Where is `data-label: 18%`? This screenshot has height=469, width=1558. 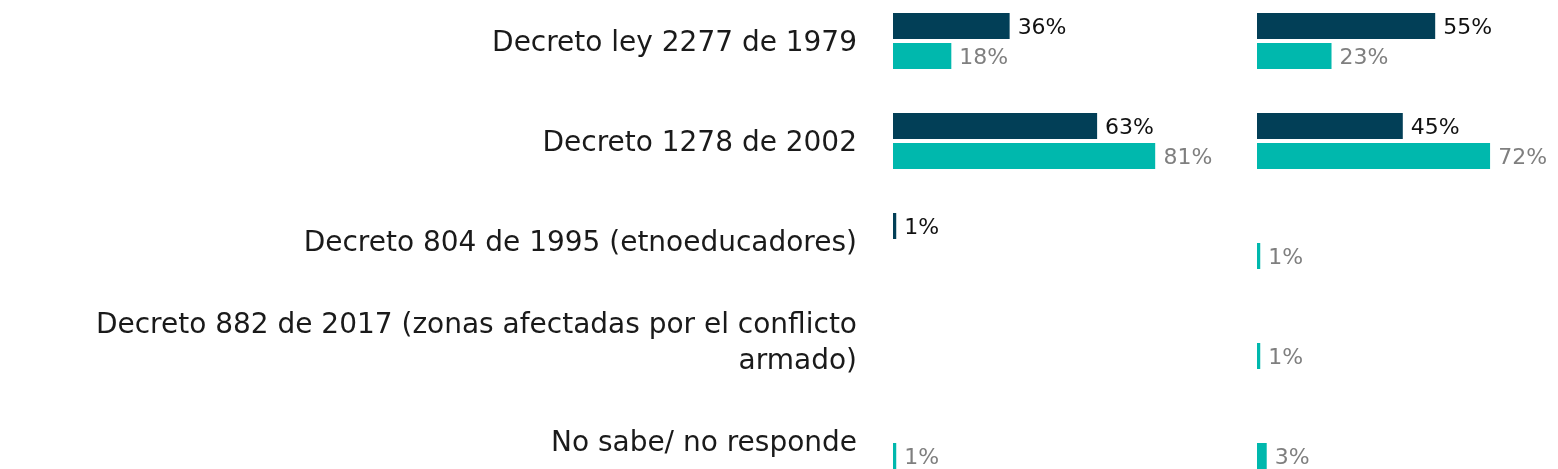 data-label: 18% is located at coordinates (984, 56).